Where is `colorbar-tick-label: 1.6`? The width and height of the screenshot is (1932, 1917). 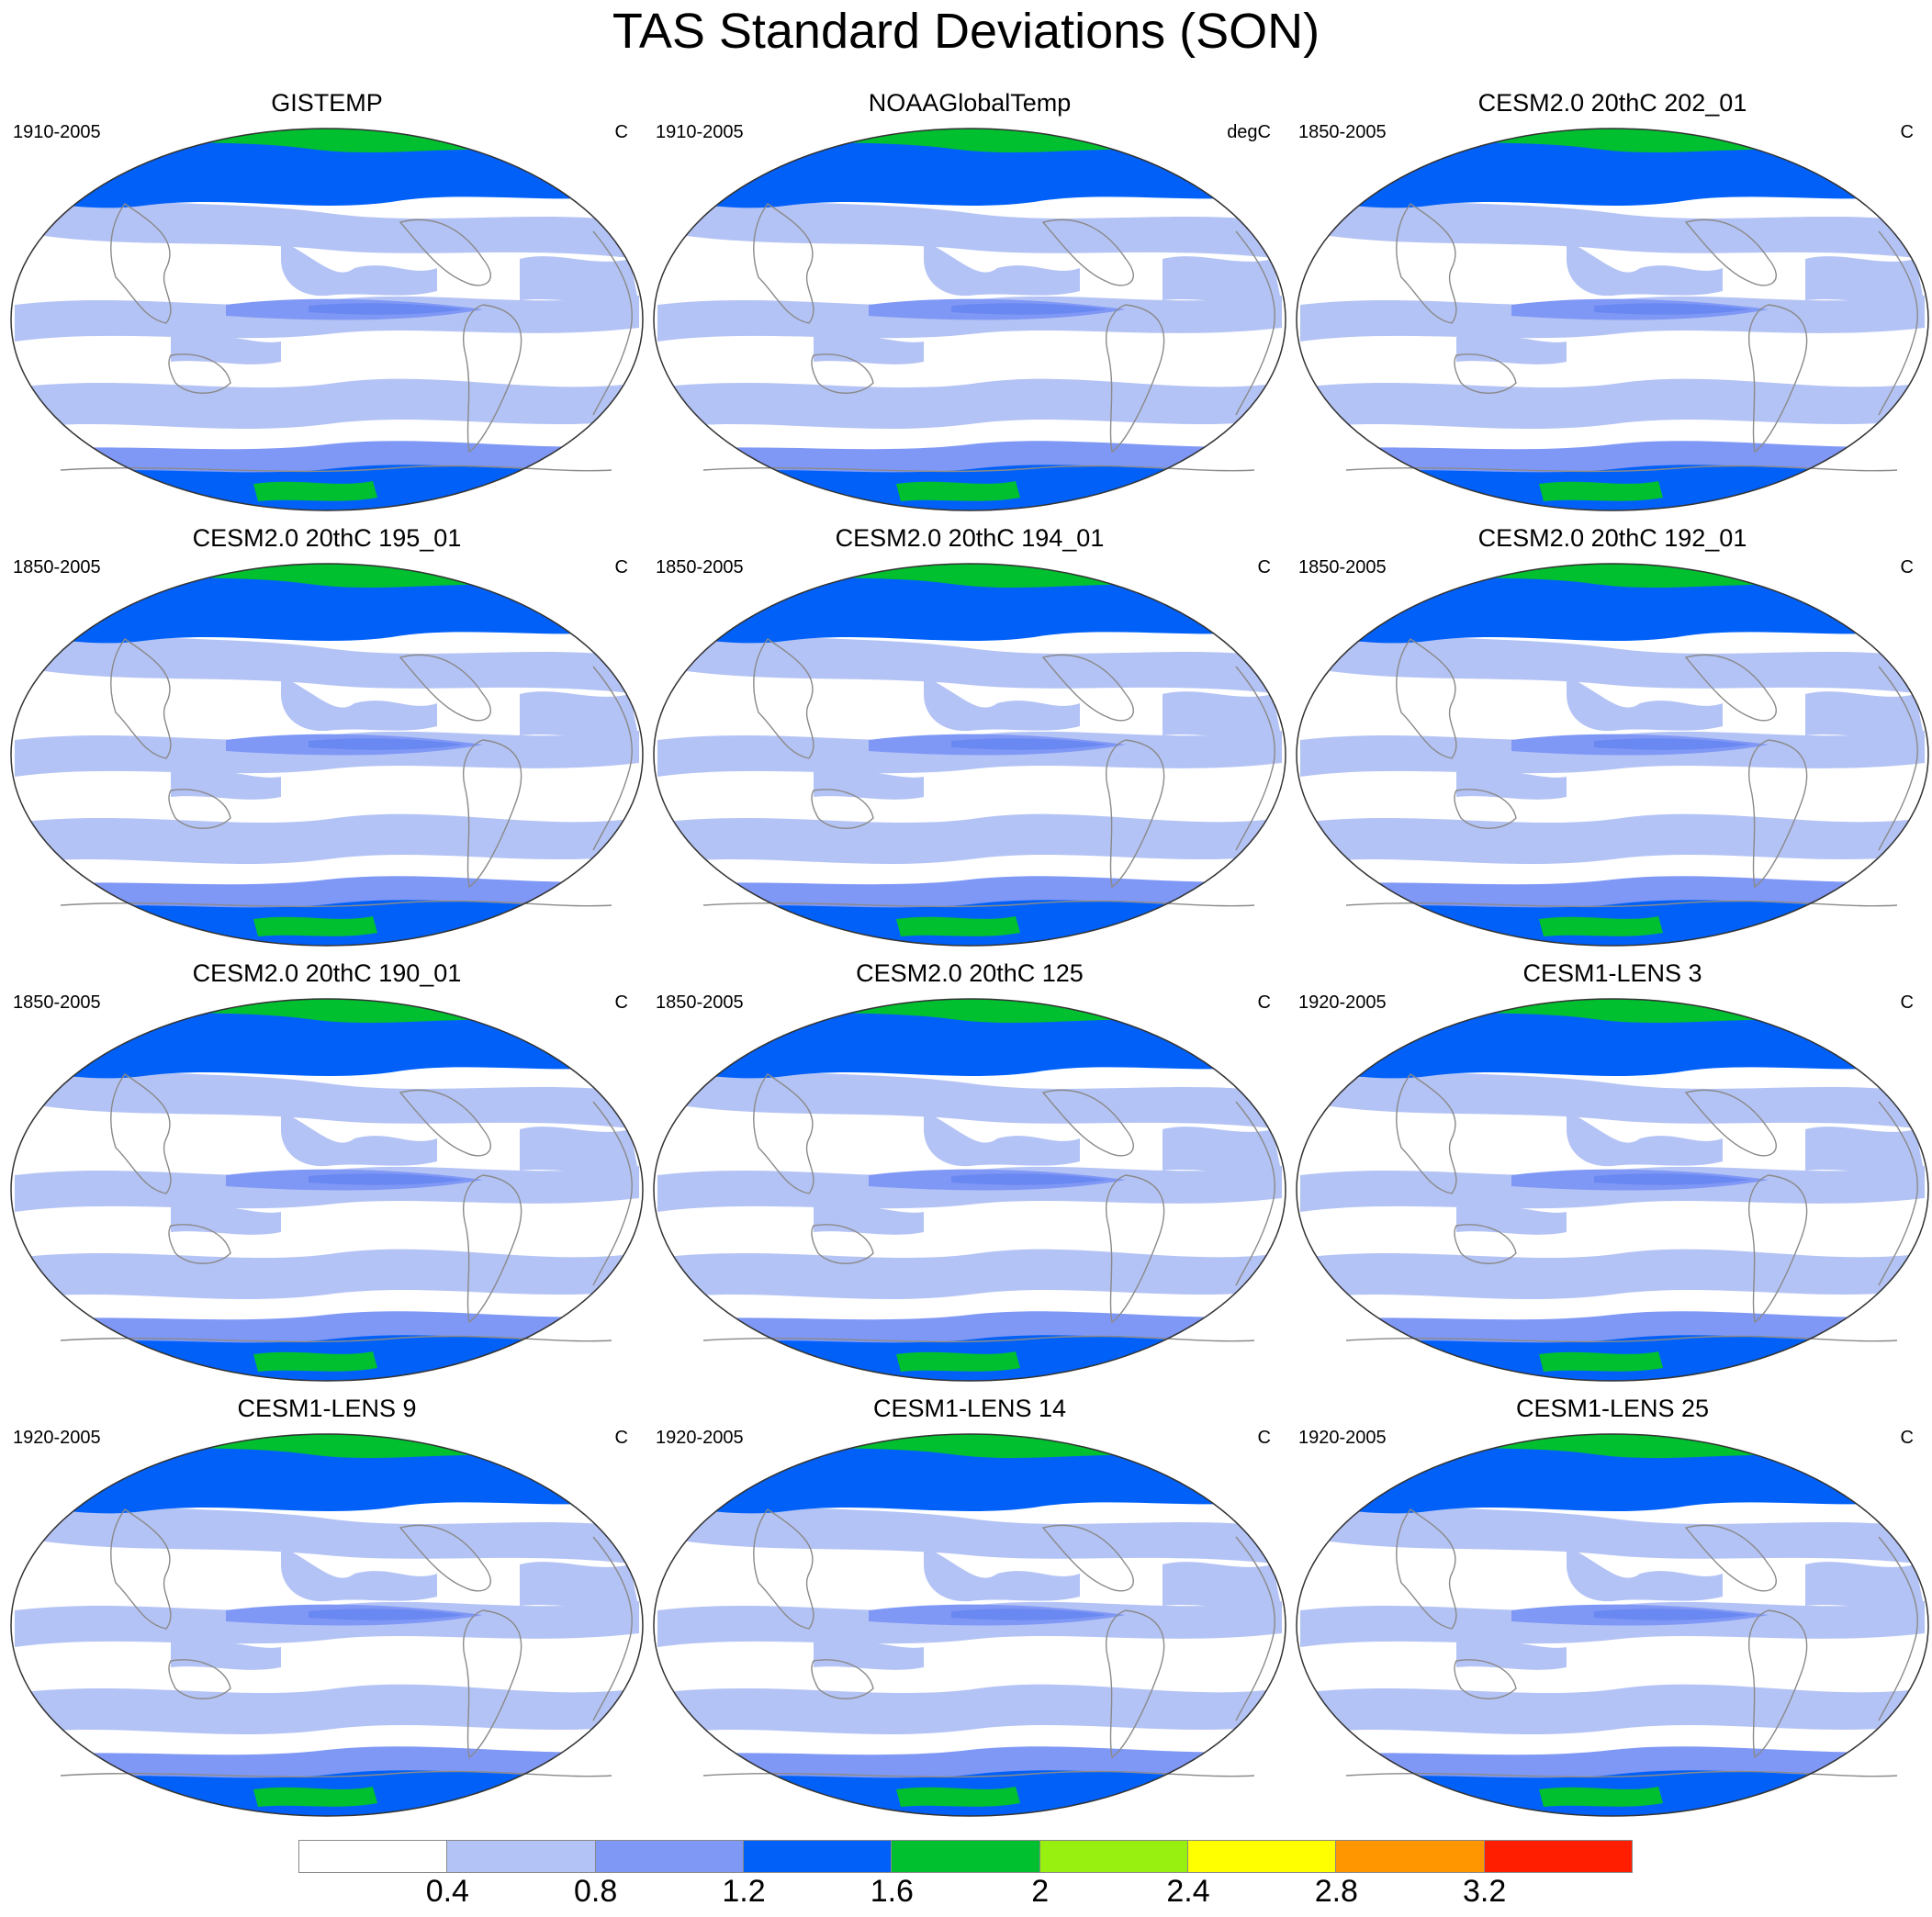
colorbar-tick-label: 1.6 is located at coordinates (892, 1891).